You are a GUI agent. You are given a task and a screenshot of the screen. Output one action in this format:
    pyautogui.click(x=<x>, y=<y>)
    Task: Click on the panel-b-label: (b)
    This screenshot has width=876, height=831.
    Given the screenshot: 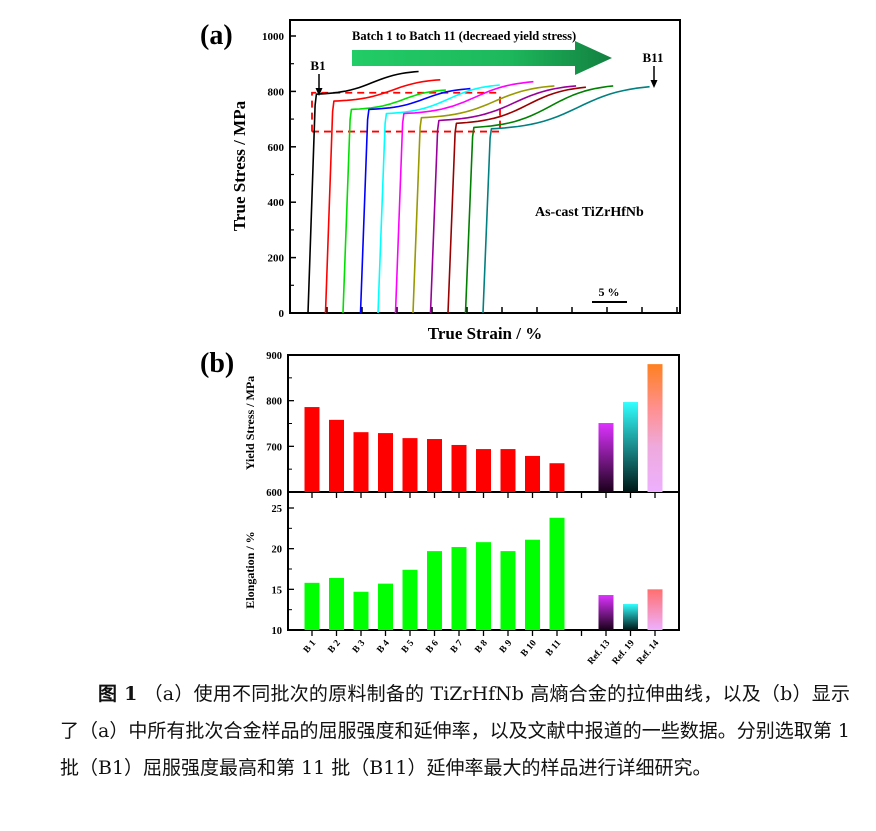 What is the action you would take?
    pyautogui.click(x=217, y=363)
    